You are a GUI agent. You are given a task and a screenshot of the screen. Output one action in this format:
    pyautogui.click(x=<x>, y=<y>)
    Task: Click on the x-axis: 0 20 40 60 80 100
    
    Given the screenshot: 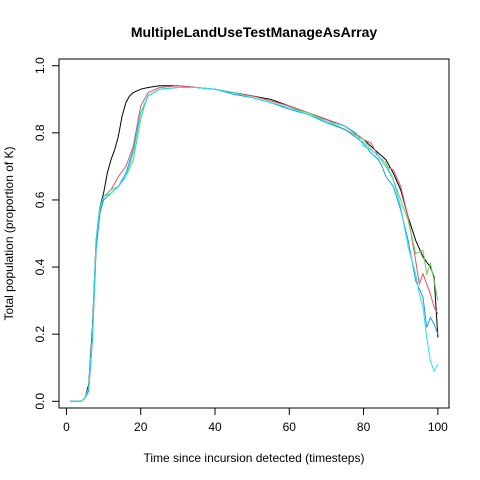 What is the action you would take?
    pyautogui.click(x=255, y=420)
    